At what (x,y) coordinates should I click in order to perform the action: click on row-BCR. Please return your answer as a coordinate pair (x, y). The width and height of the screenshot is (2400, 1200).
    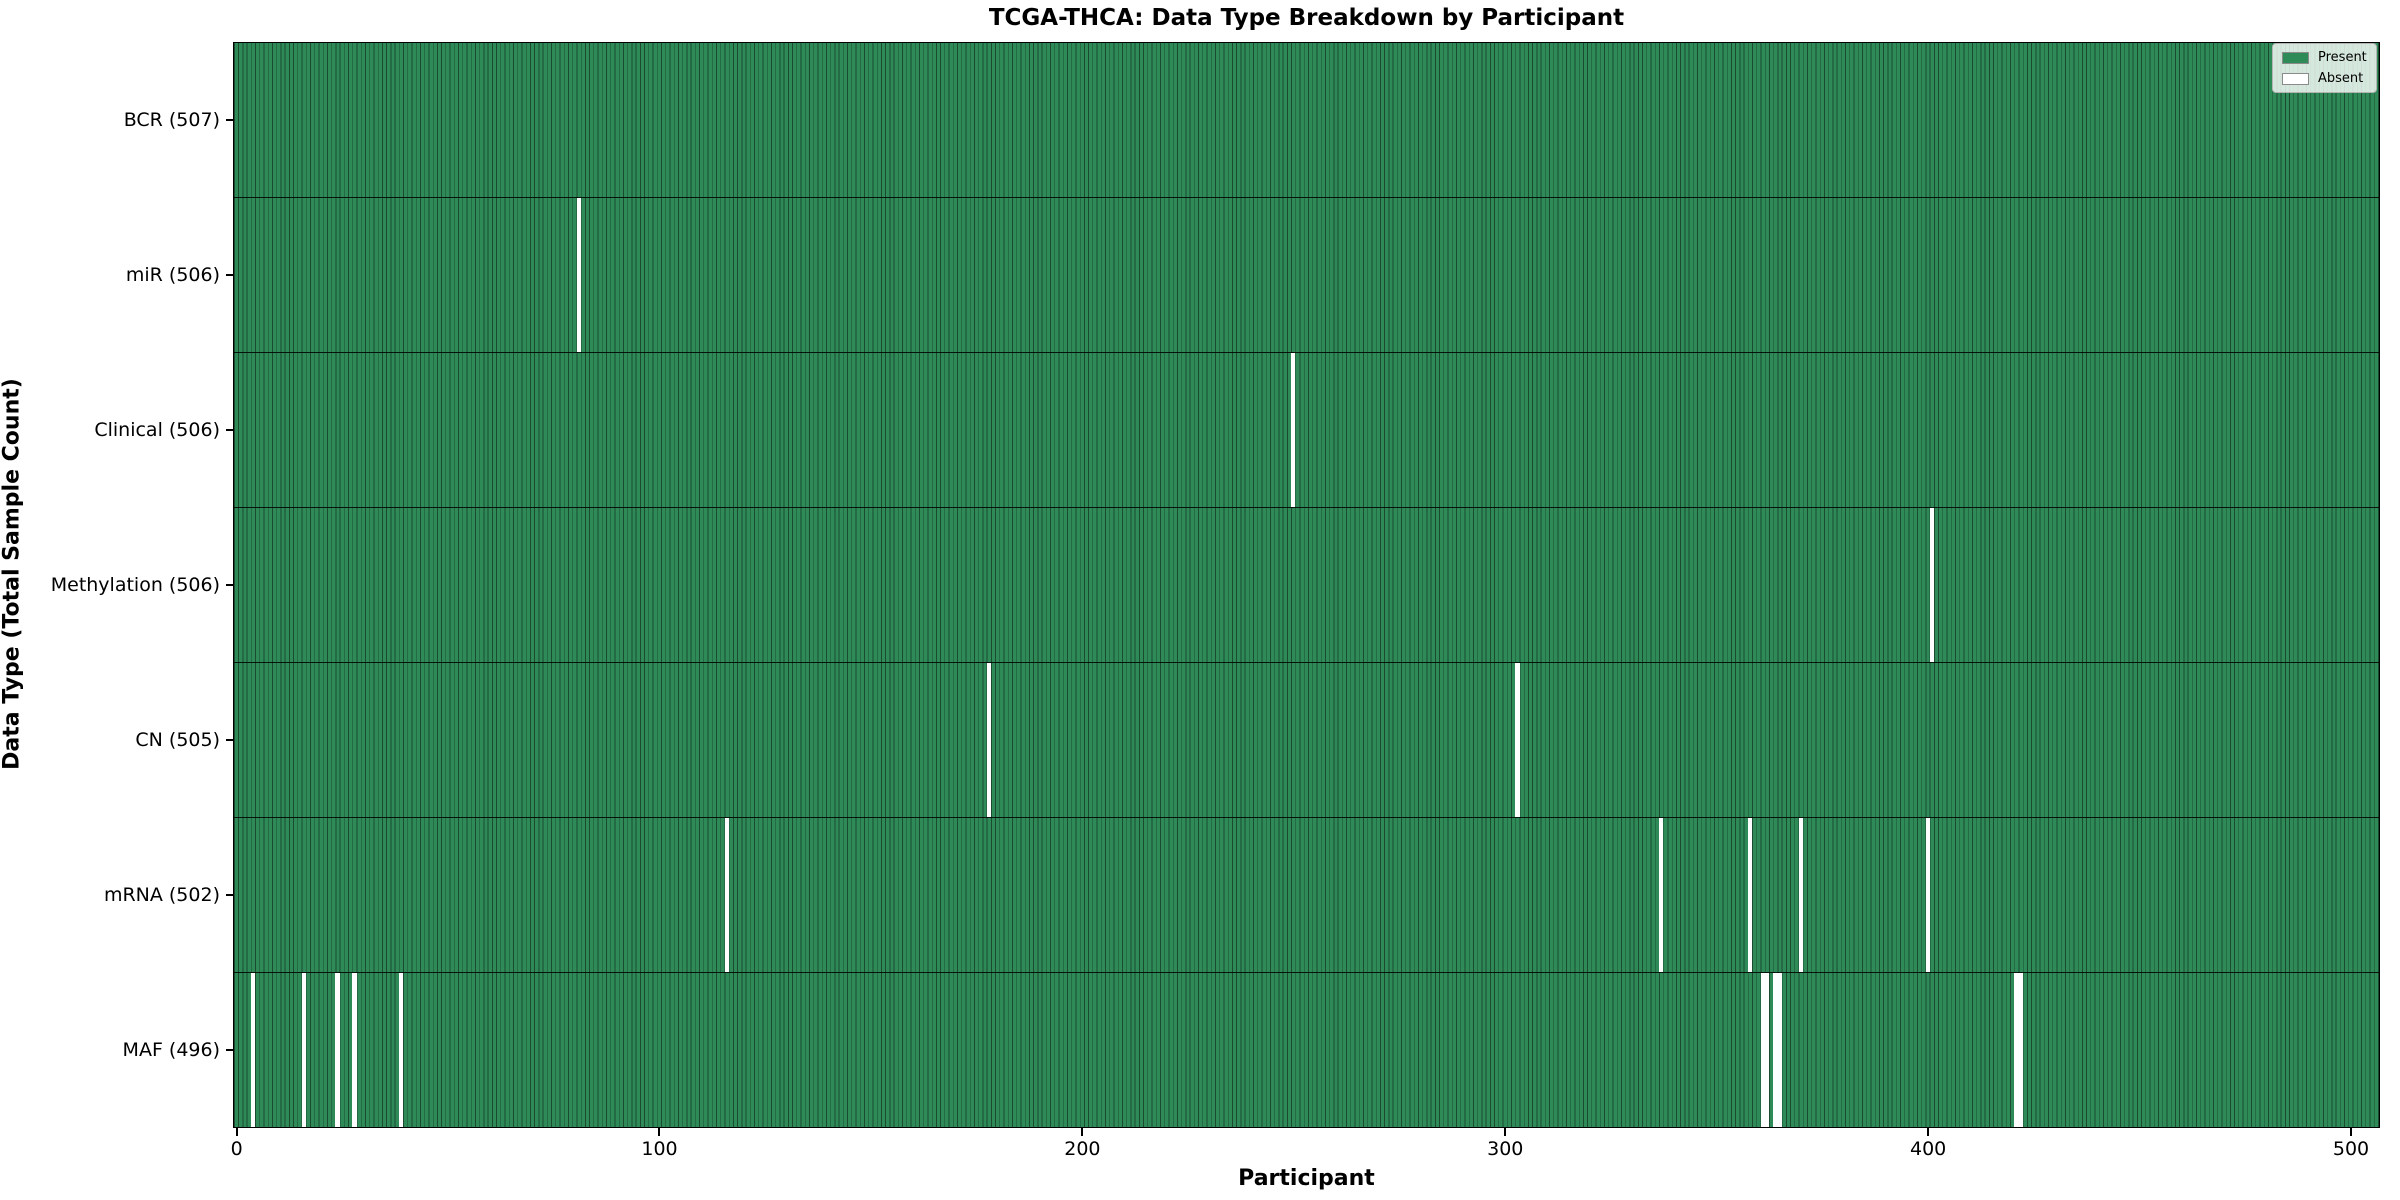
    Looking at the image, I should click on (1306, 120).